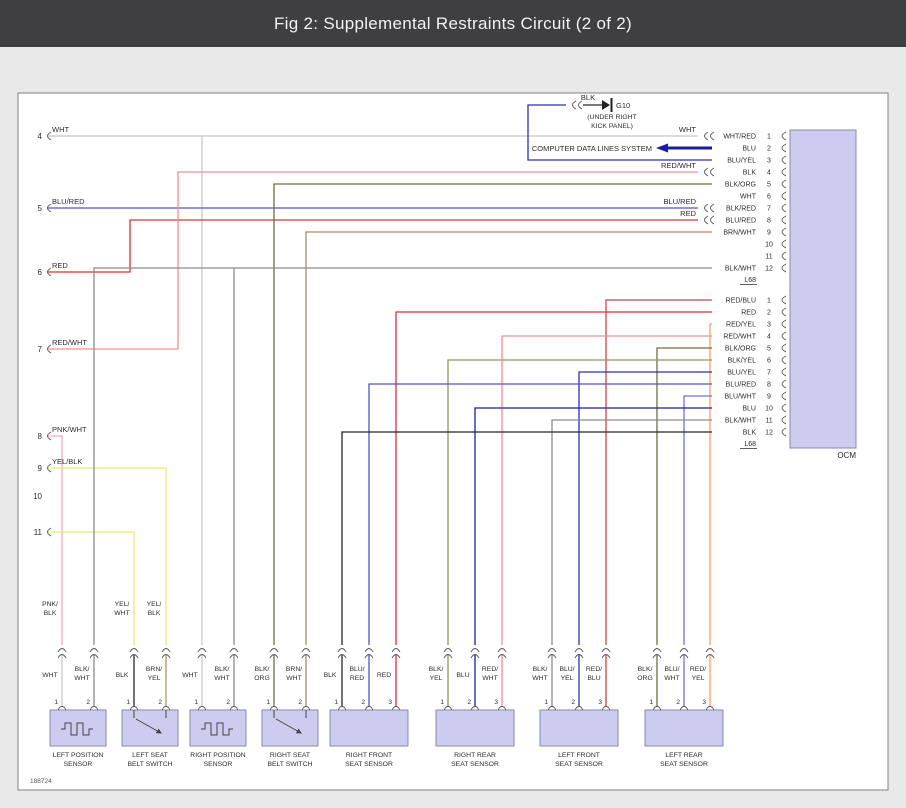 The image size is (906, 808). What do you see at coordinates (710, 484) in the screenshot?
I see `wire-red-yel` at bounding box center [710, 484].